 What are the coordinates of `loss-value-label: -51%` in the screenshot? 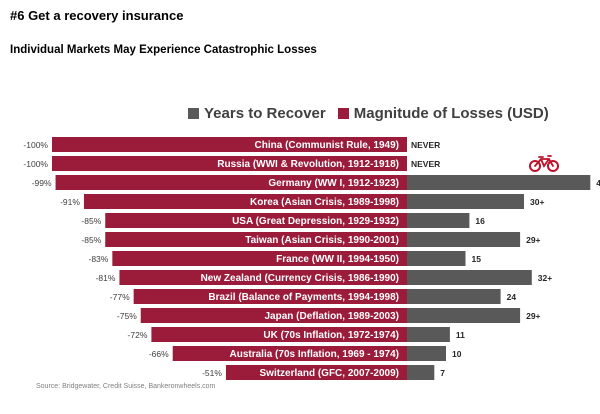 It's located at (212, 373).